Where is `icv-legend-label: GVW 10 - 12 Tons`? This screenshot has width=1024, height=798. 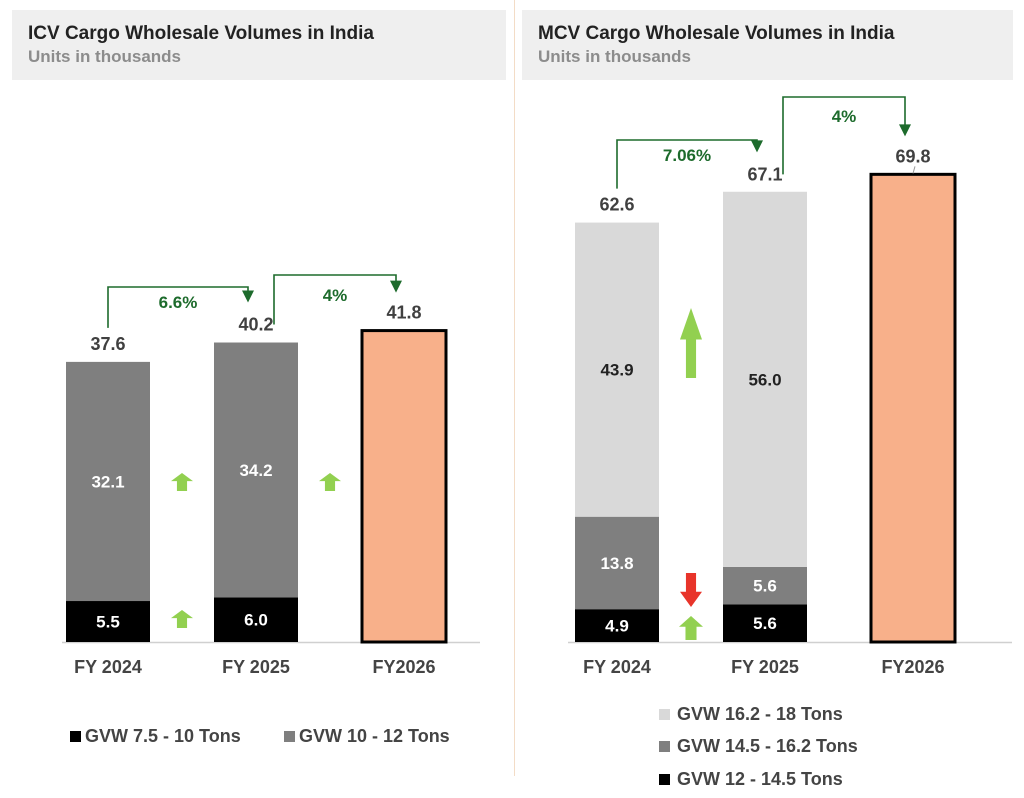
icv-legend-label: GVW 10 - 12 Tons is located at coordinates (374, 736).